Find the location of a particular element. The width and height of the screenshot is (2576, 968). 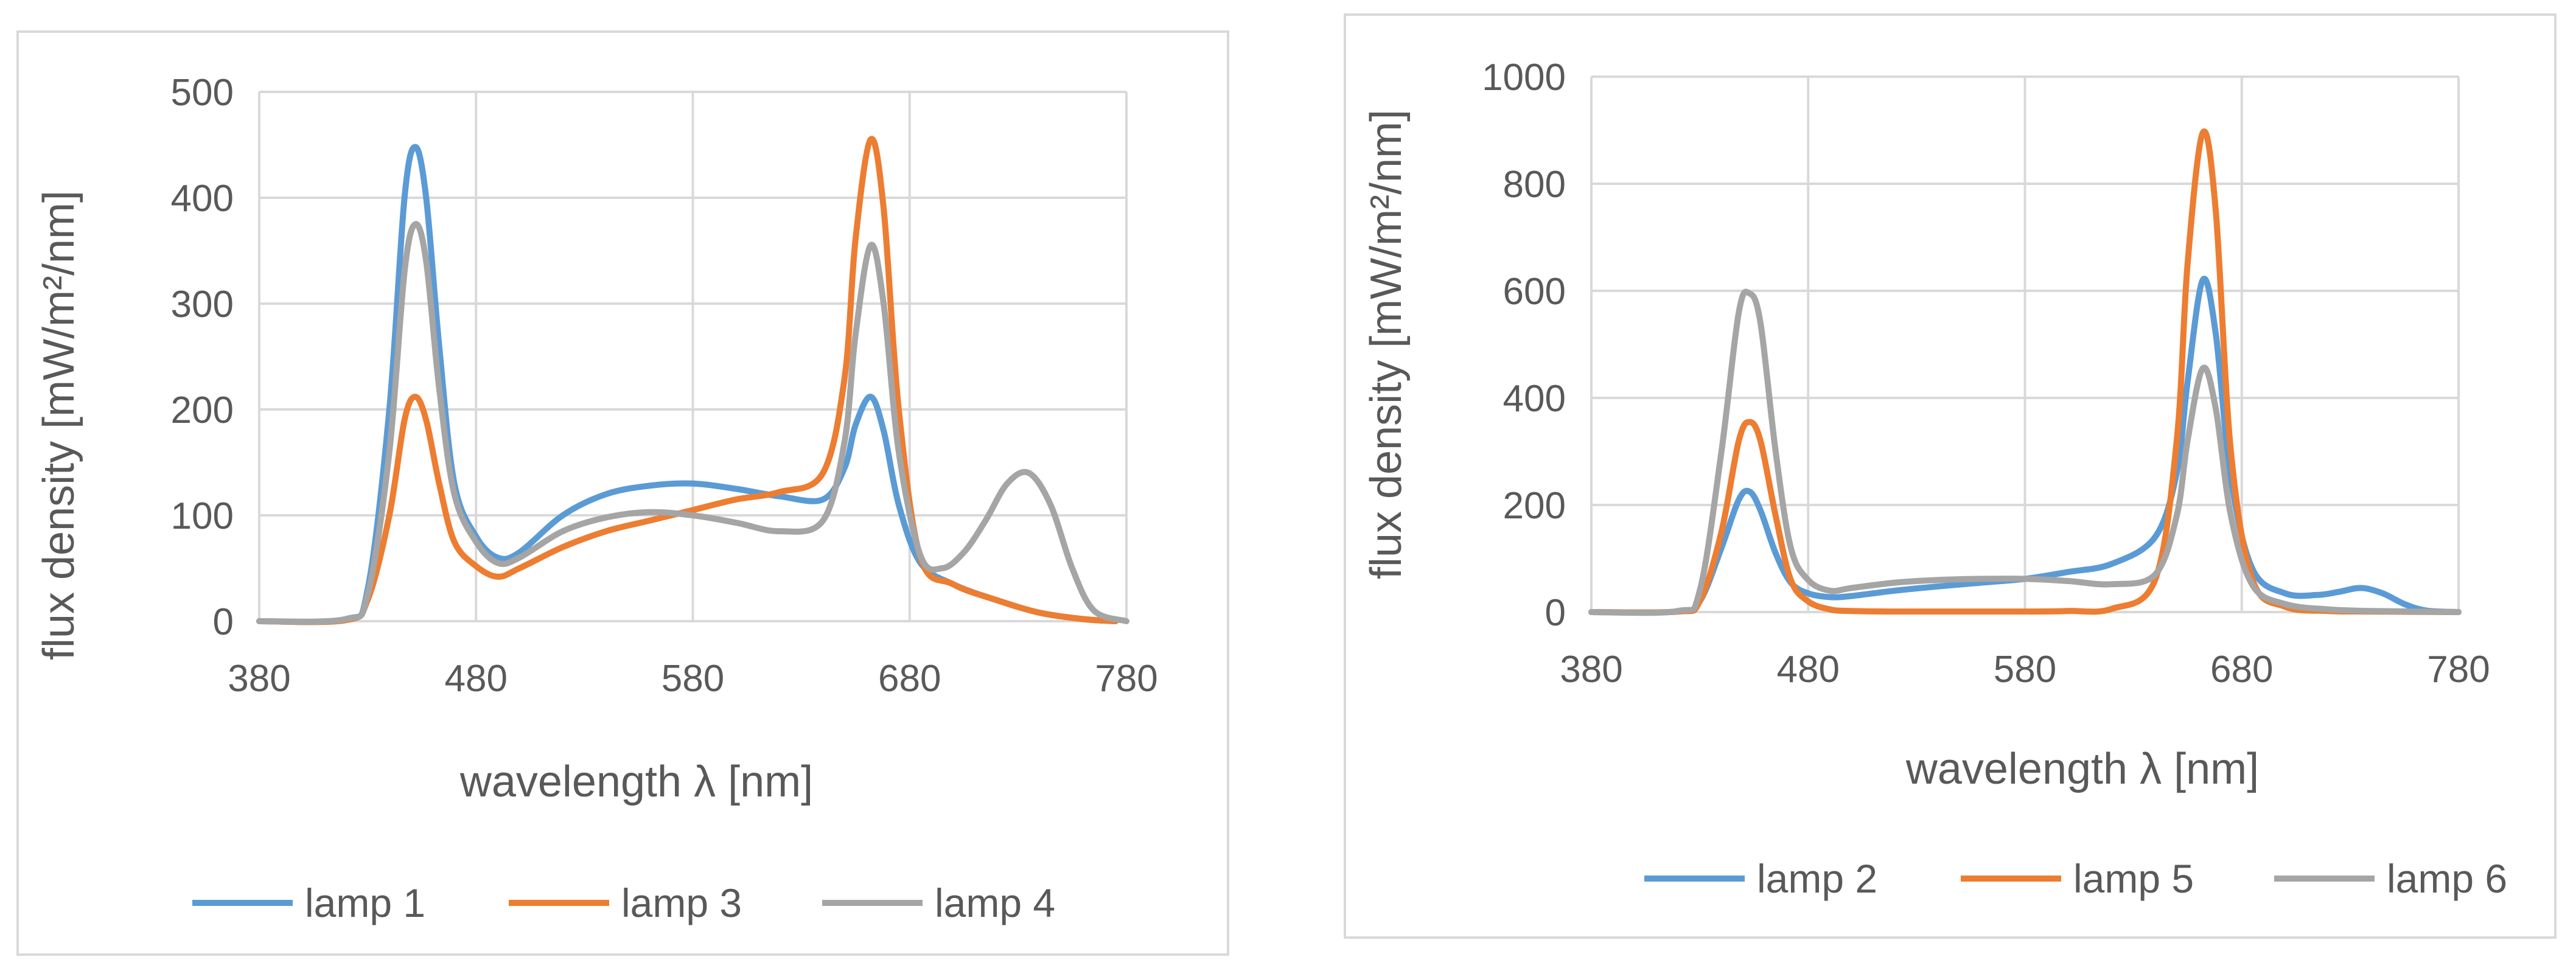

y-tick-label: 1000 is located at coordinates (1524, 78).